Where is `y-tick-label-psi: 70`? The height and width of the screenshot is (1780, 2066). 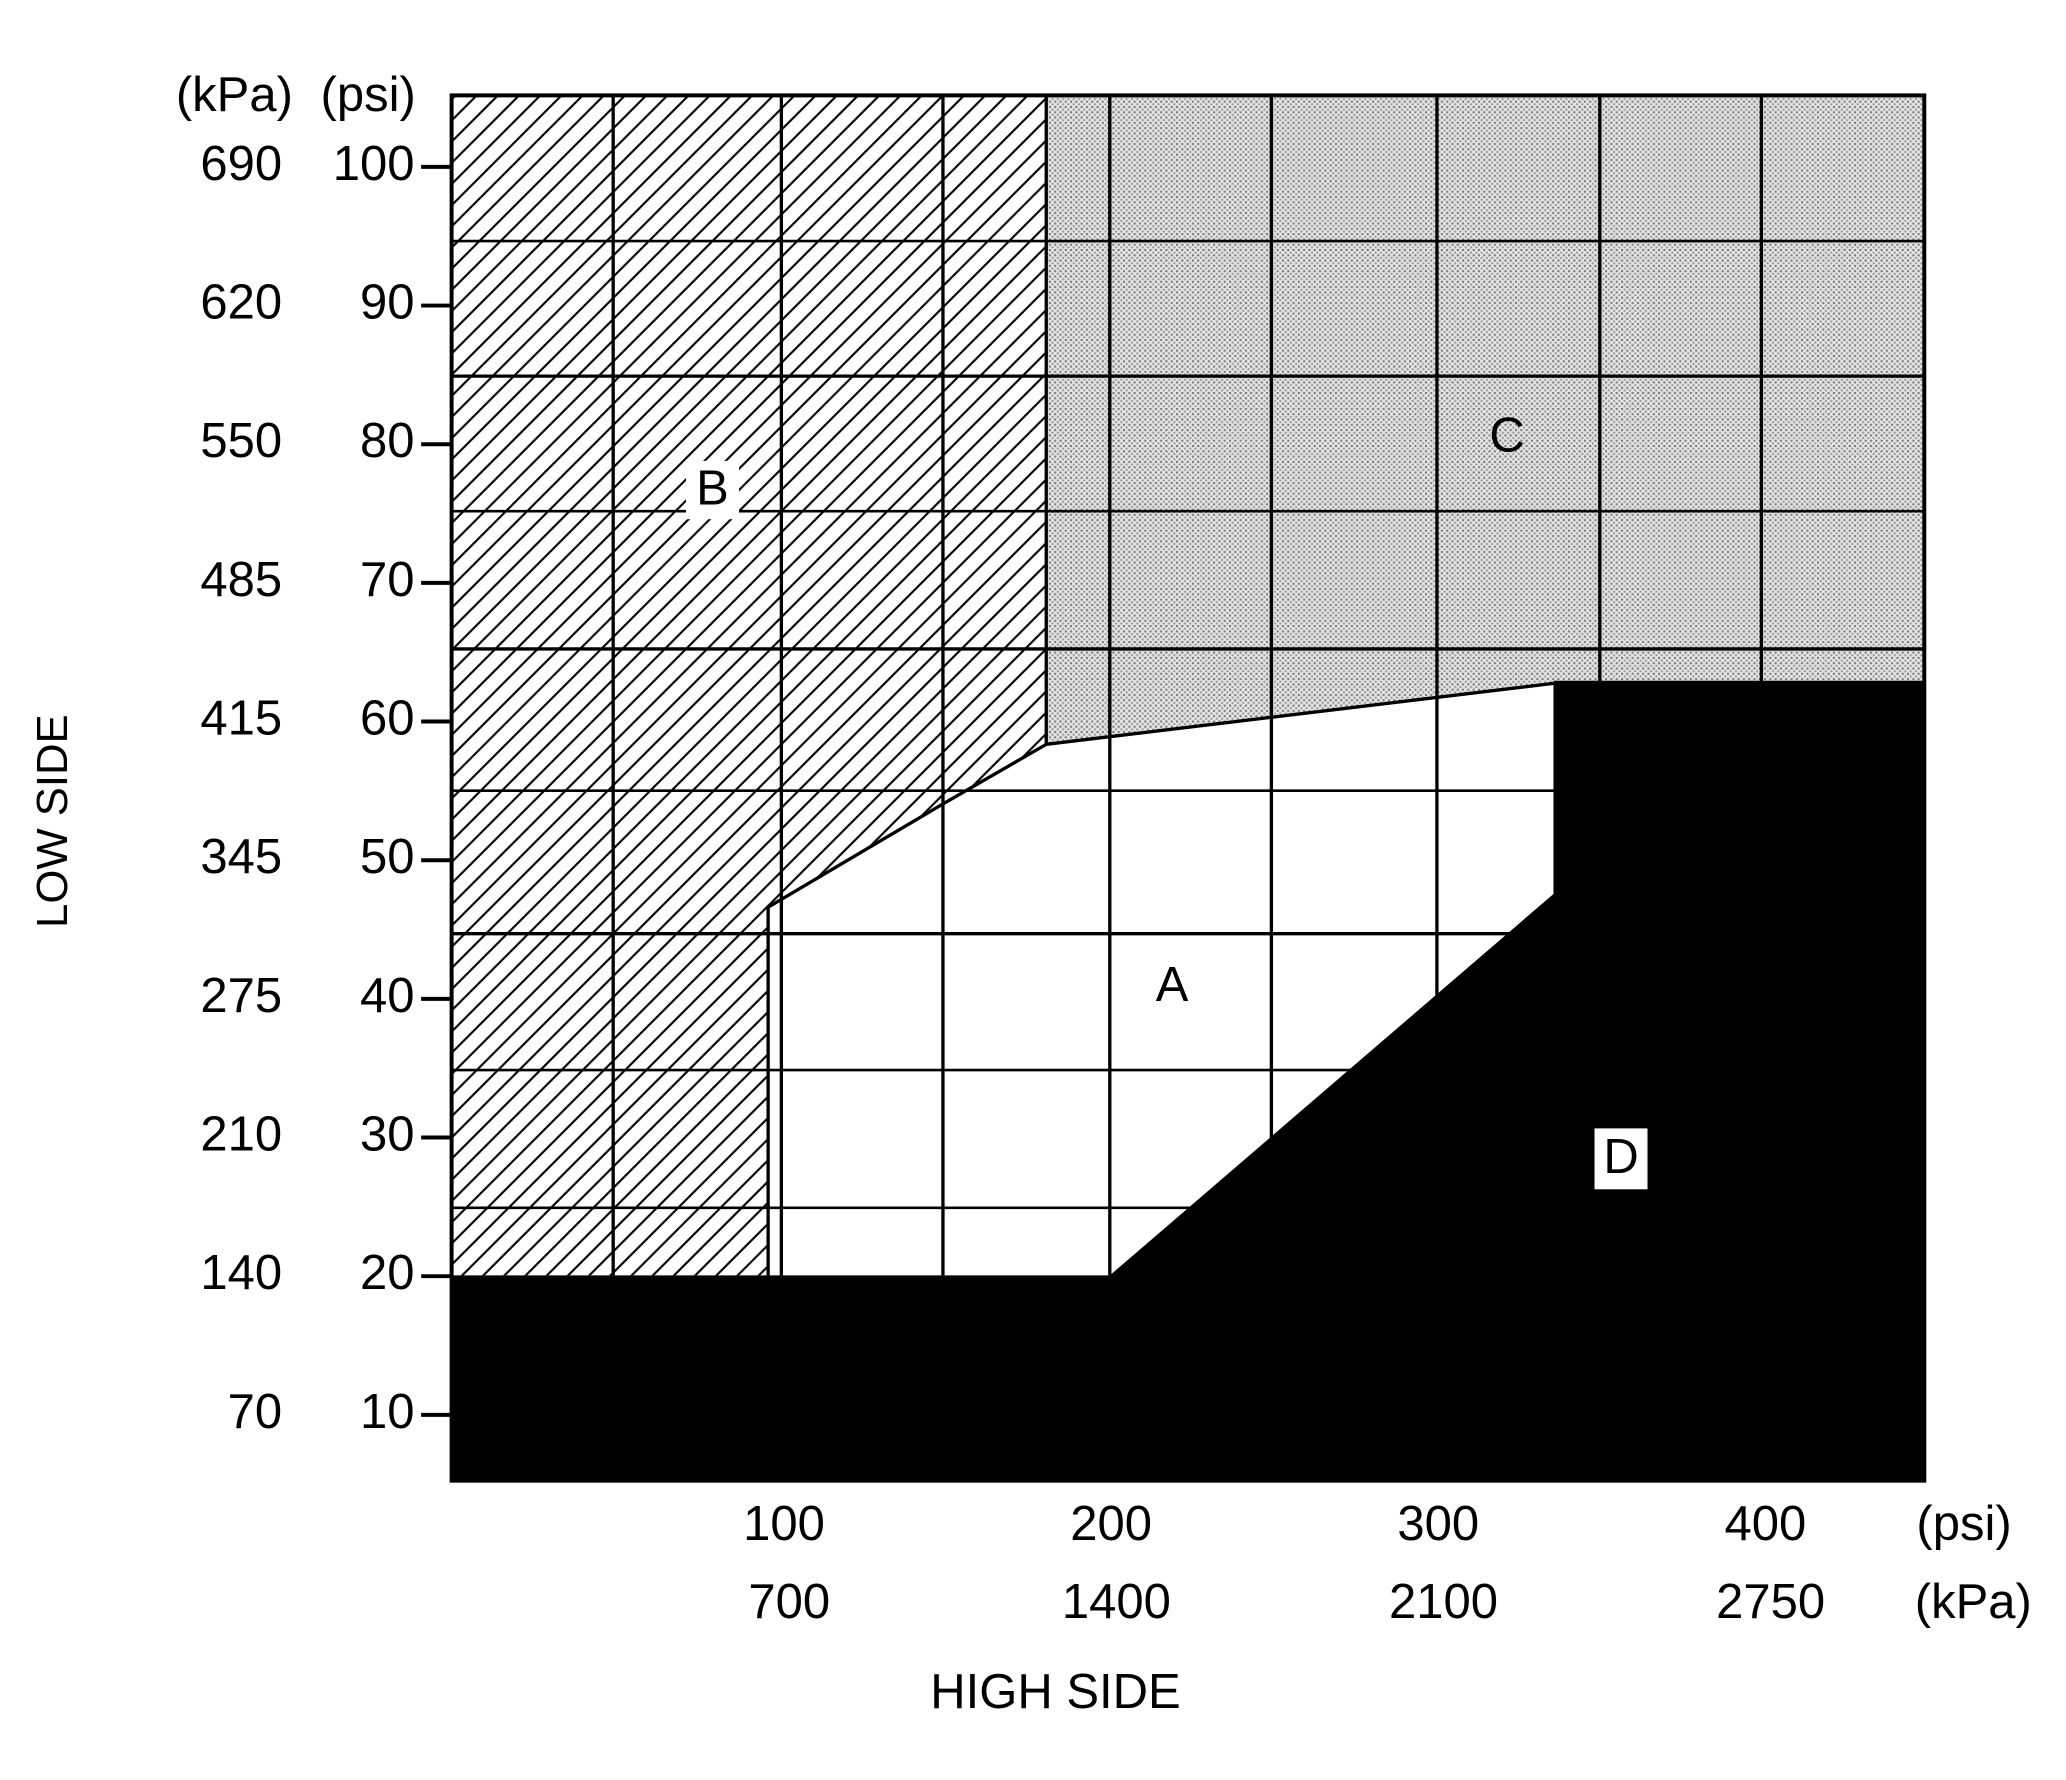 y-tick-label-psi: 70 is located at coordinates (387, 580).